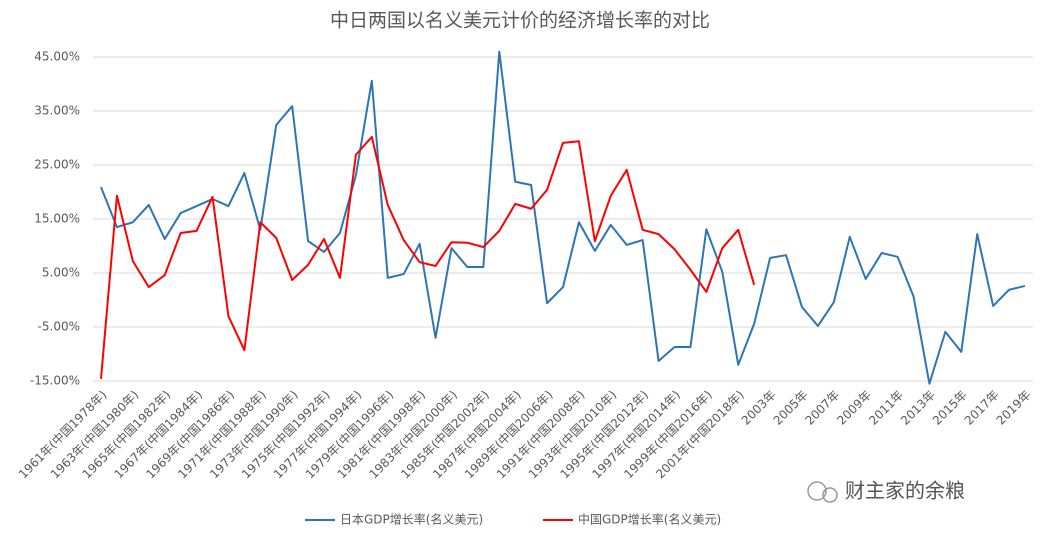 This screenshot has width=1041, height=537. Describe the element at coordinates (57, 165) in the screenshot. I see `y-tick-label: 25.00%` at that location.